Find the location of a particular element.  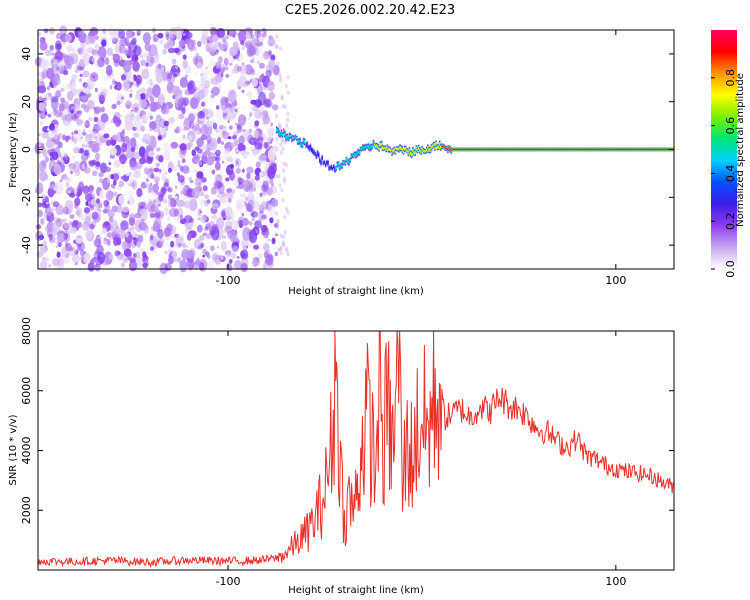

colorbar-gradient is located at coordinates (724, 149).